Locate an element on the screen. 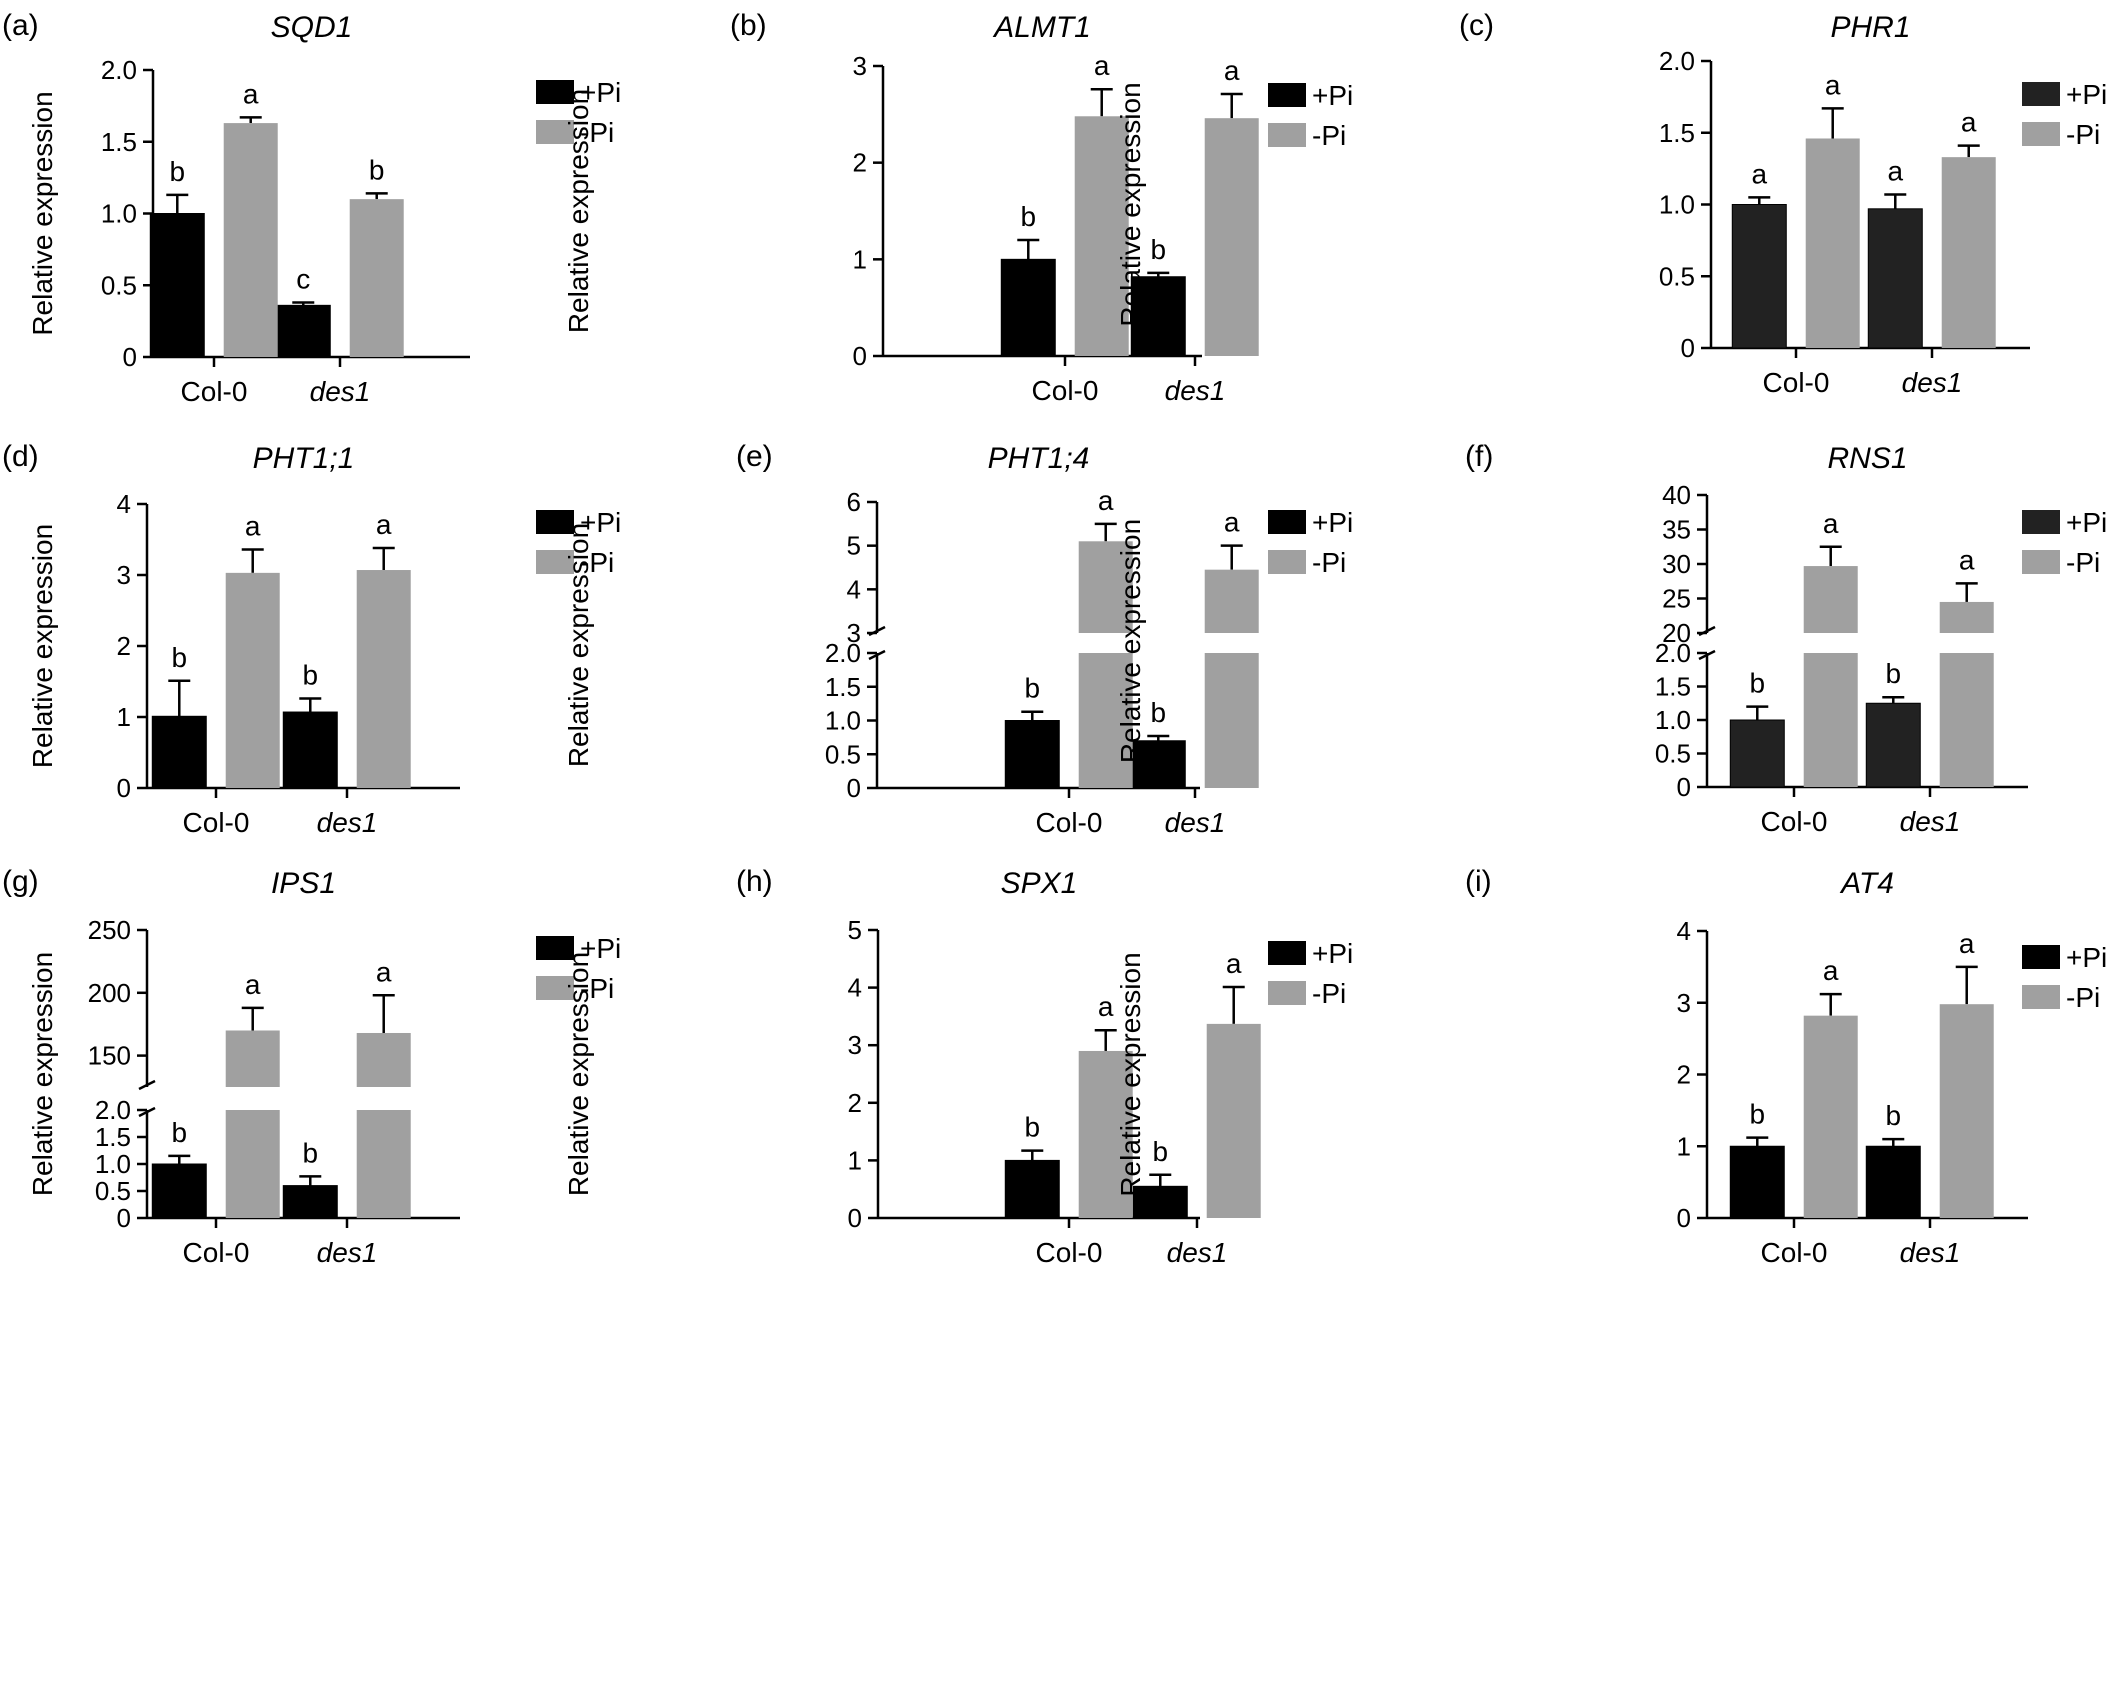  panel-a-ytick-label-2: 1.0 is located at coordinates (119, 214).